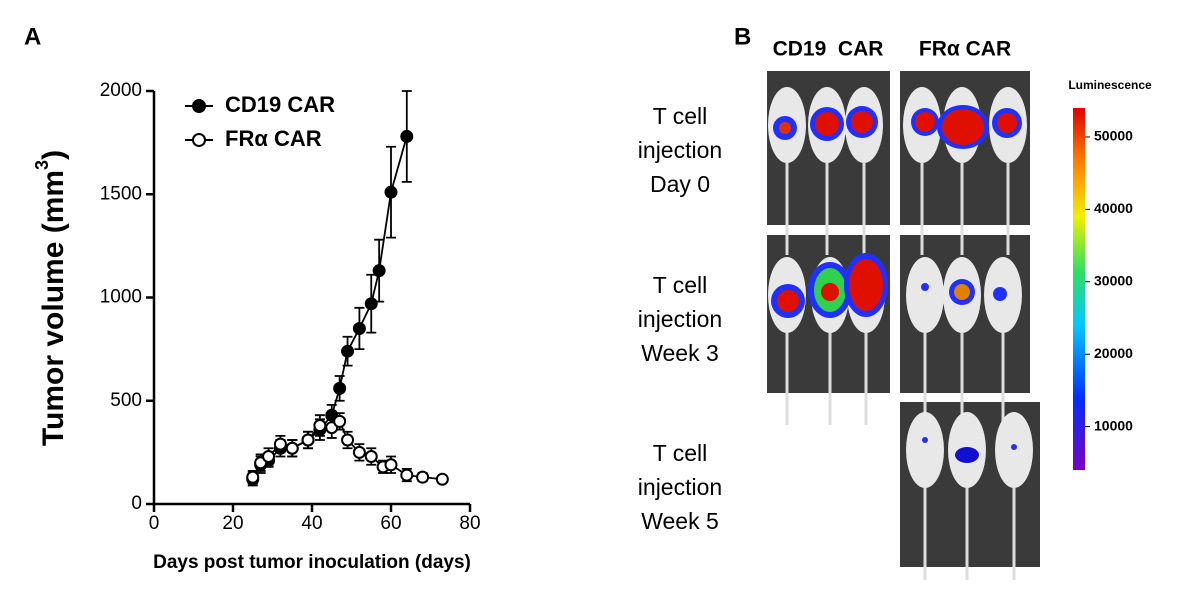  I want to click on y-axis-label-part: 3, so click(42, 165).